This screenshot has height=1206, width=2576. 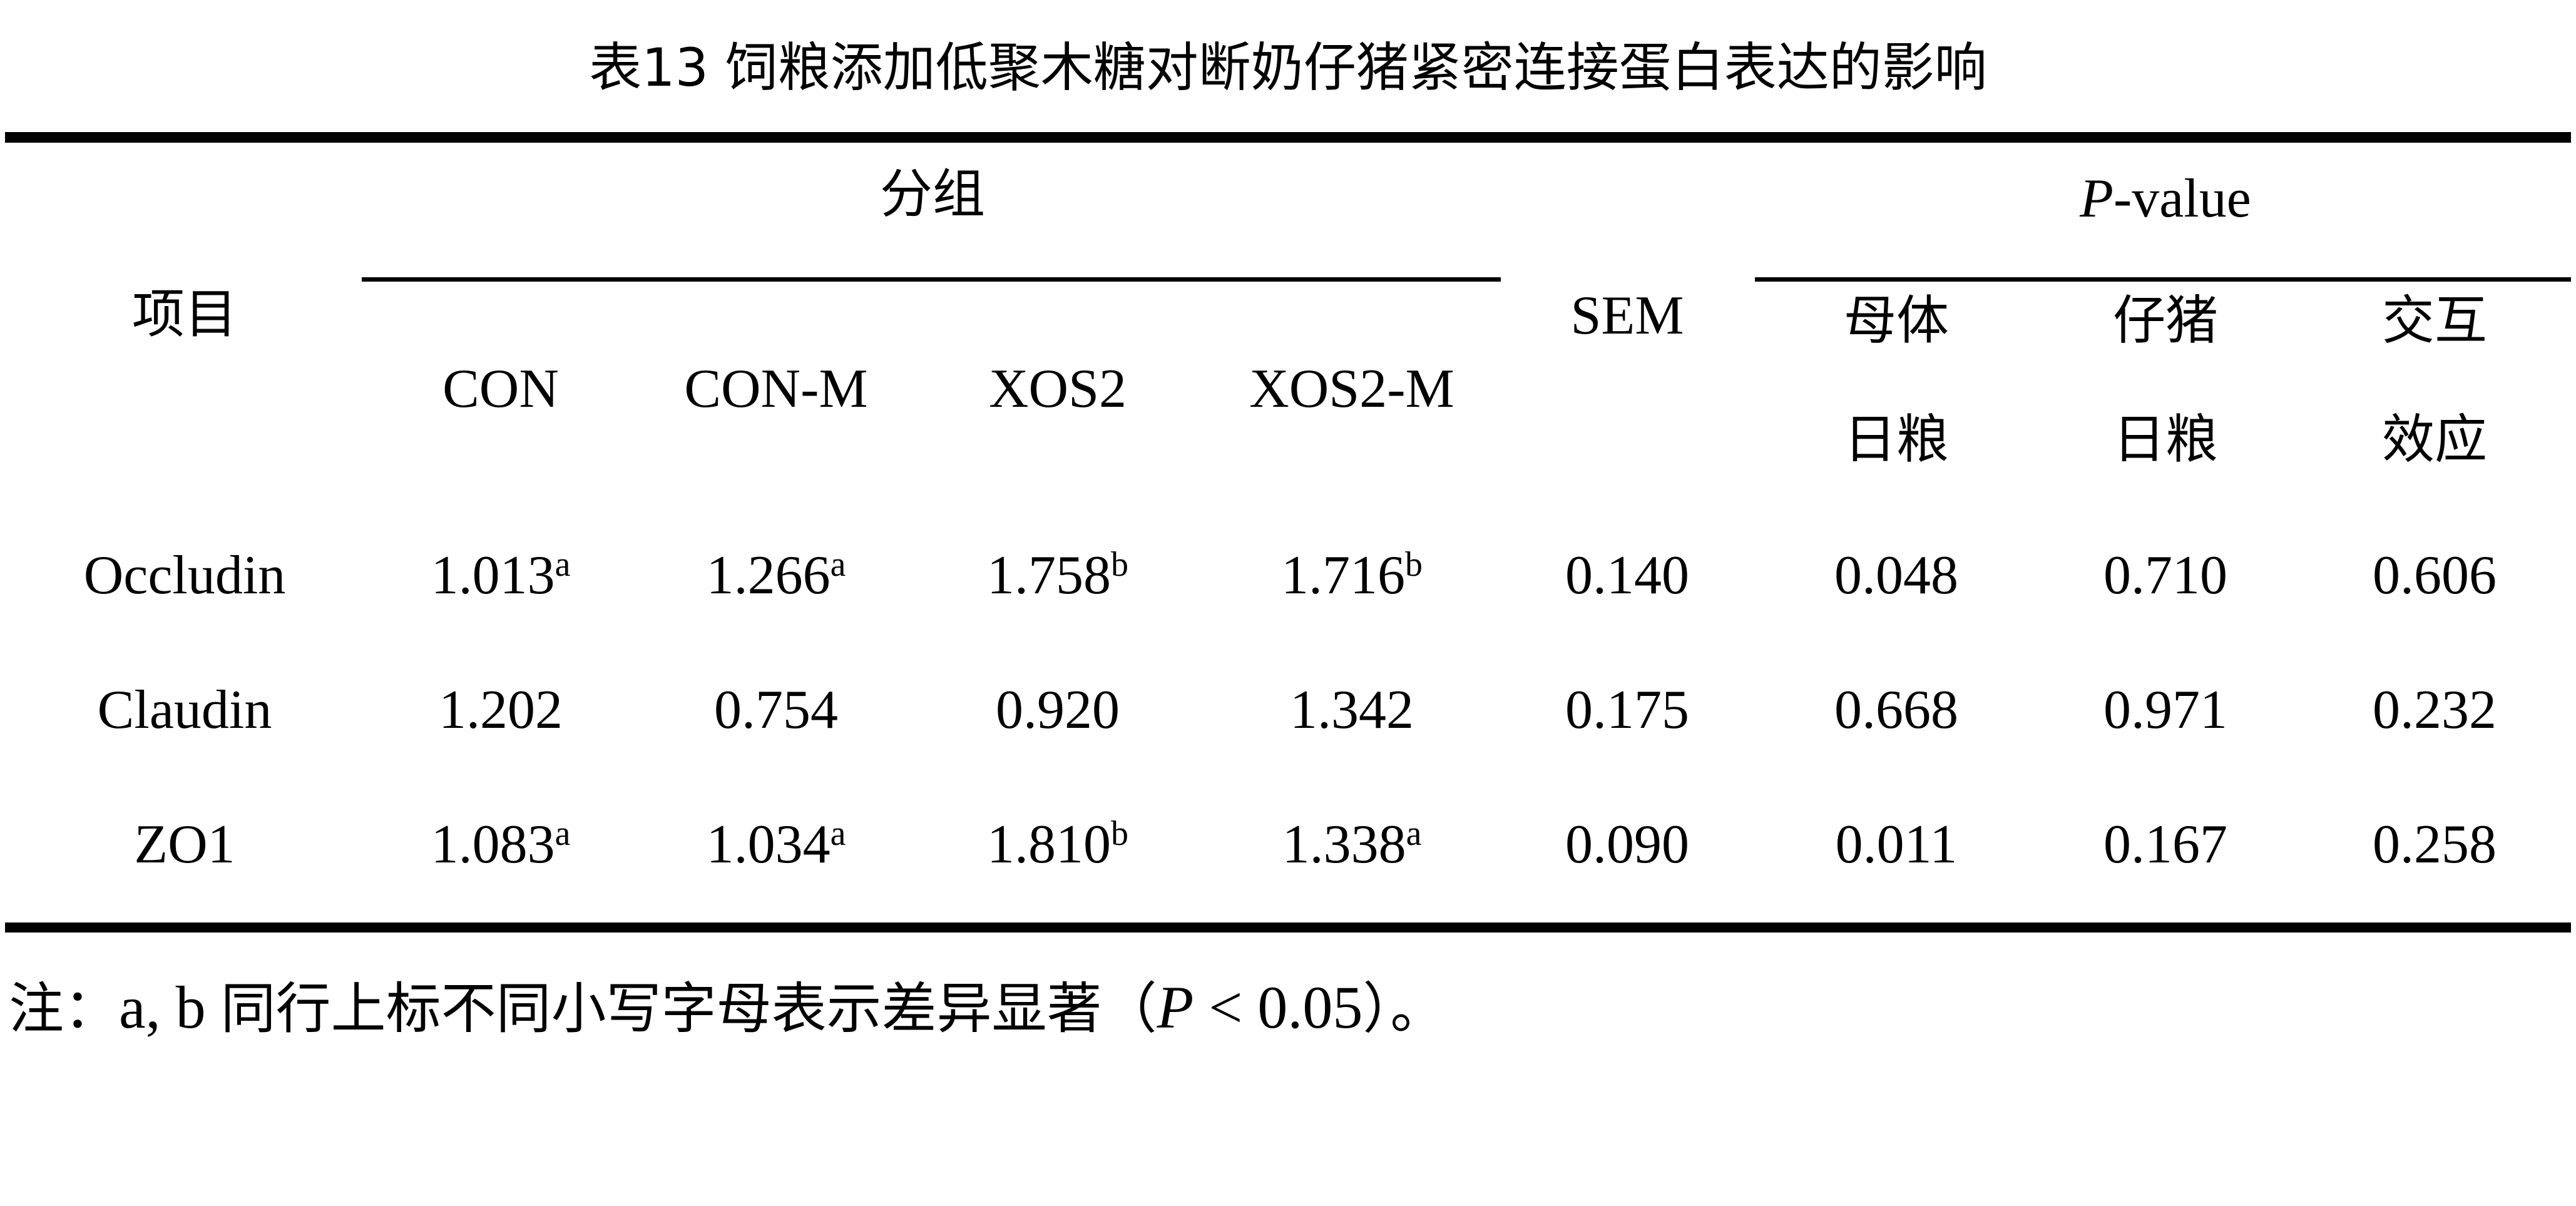 I want to click on pvalue-rule, so click(x=2163, y=279).